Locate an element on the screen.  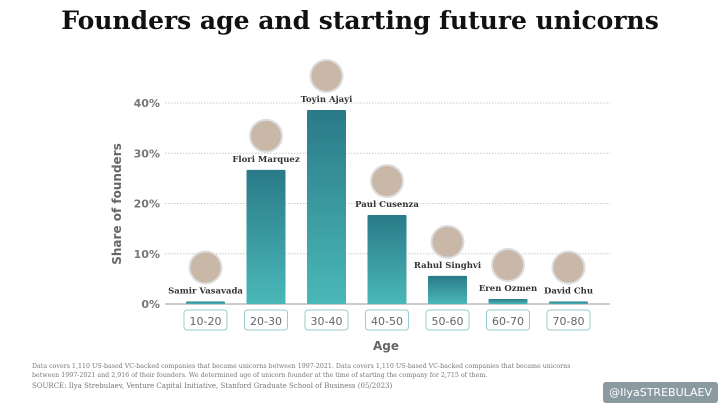
founder-name: Samir Vasavada is located at coordinates (205, 291).